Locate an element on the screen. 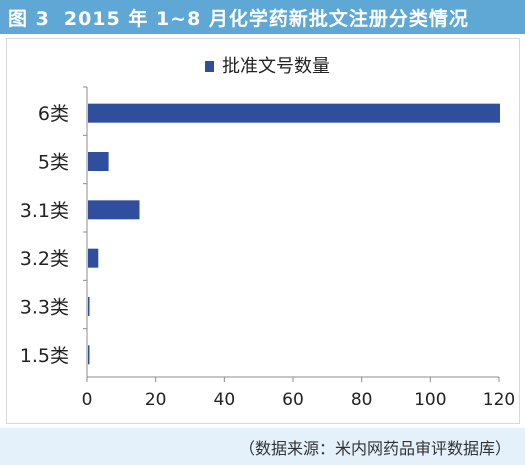 This screenshot has width=525, height=465. title-bar: 图 3 2015 年 1~8 月化学药新批文注册分类情况 is located at coordinates (262, 17).